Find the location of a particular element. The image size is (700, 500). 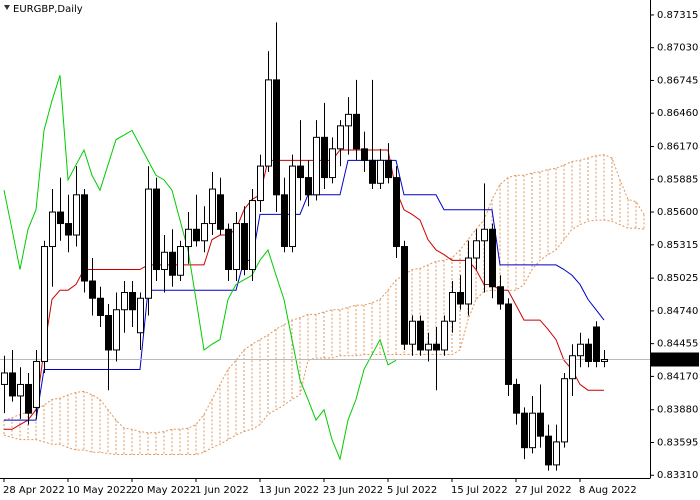

title-icon is located at coordinates (7, 7).